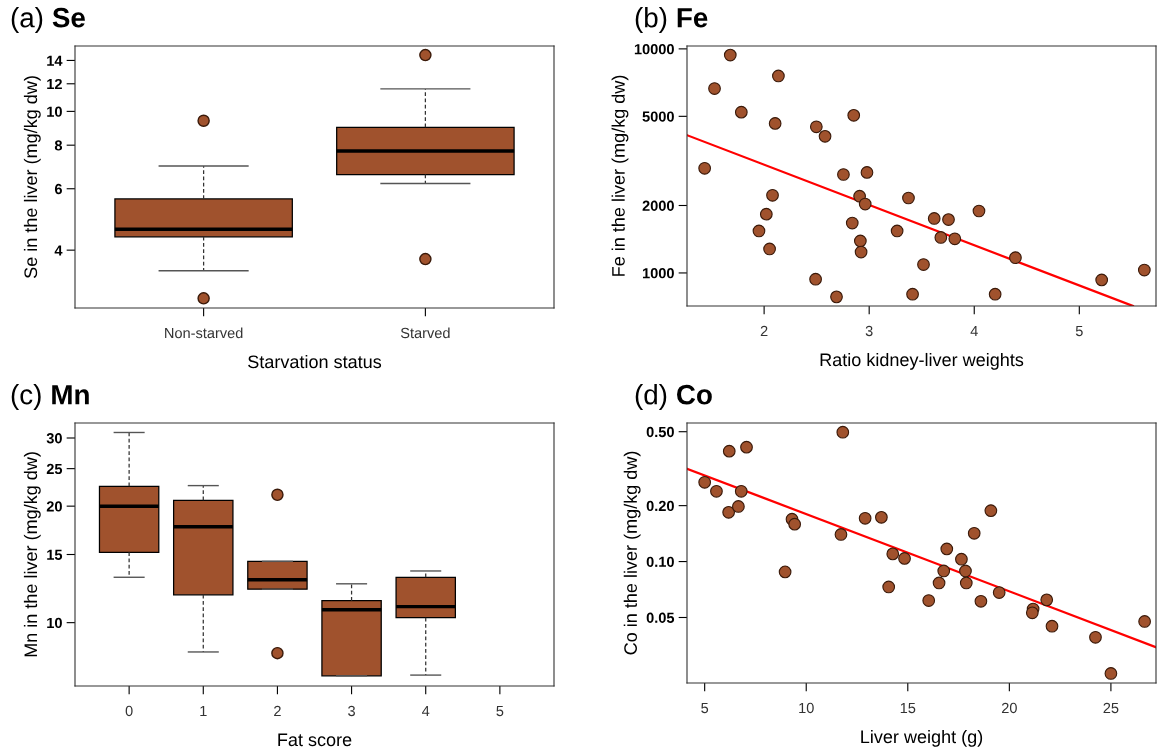  Describe the element at coordinates (660, 617) in the screenshot. I see `y-tick-label: 0.05` at that location.